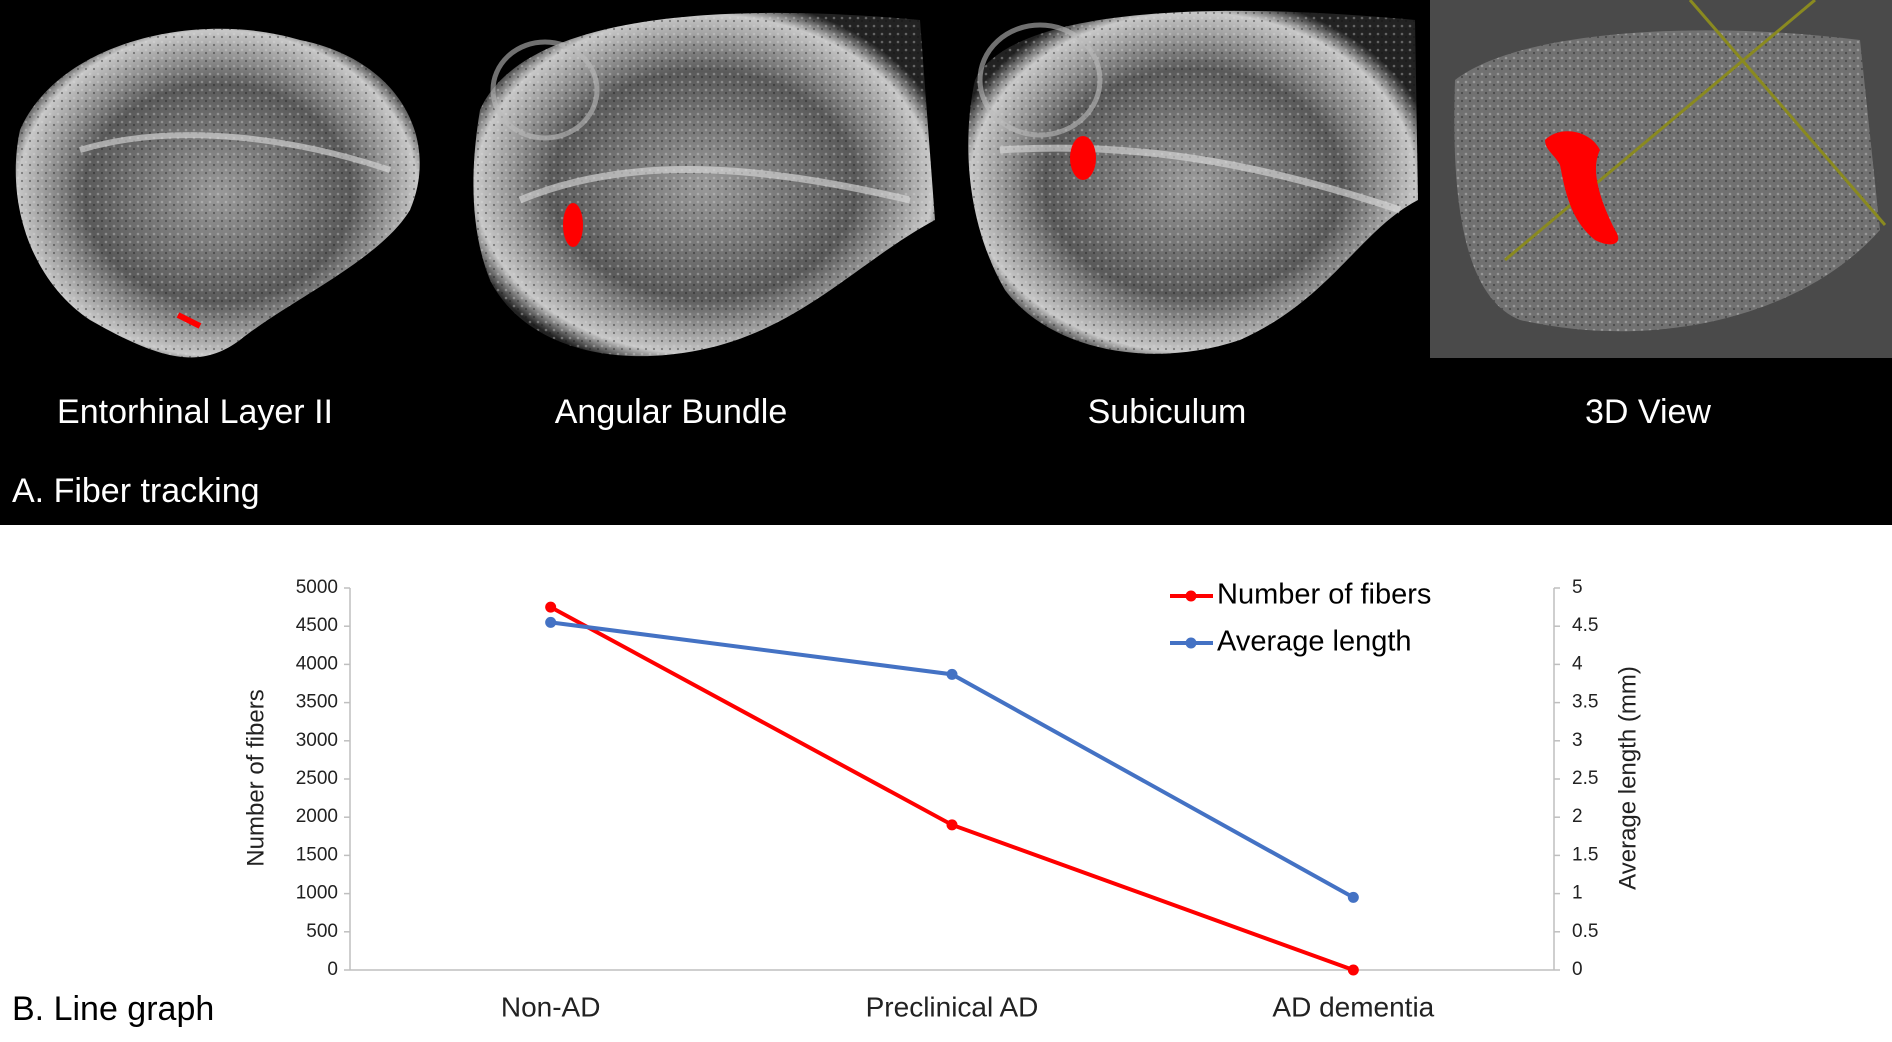 This screenshot has width=1892, height=1042. Describe the element at coordinates (1314, 642) in the screenshot. I see `legend-label: Average length` at that location.